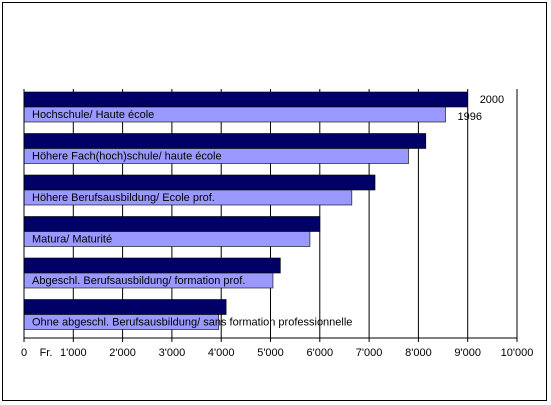 This screenshot has width=551, height=405. Describe the element at coordinates (270, 353) in the screenshot. I see `x-tick-label: 5'000` at that location.